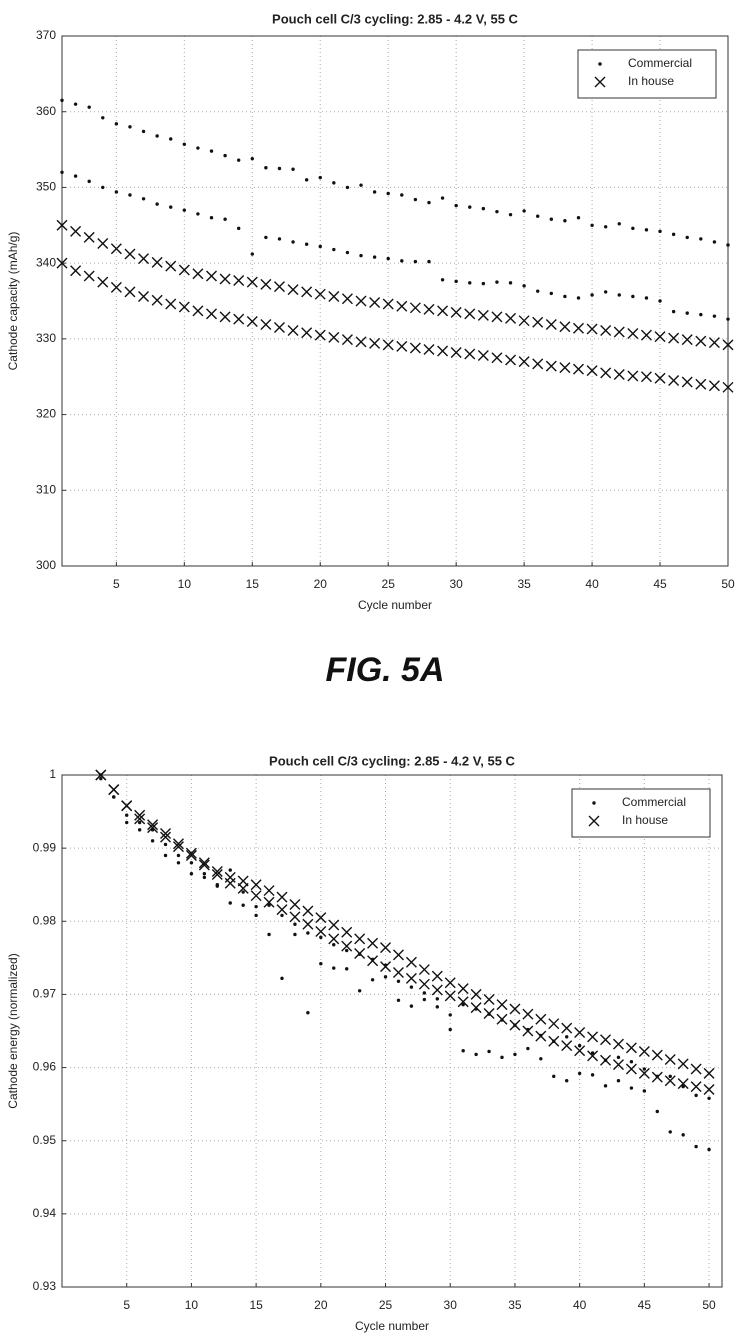 This screenshot has width=742, height=1336. I want to click on y-tick-label: 0.96, so click(45, 1067).